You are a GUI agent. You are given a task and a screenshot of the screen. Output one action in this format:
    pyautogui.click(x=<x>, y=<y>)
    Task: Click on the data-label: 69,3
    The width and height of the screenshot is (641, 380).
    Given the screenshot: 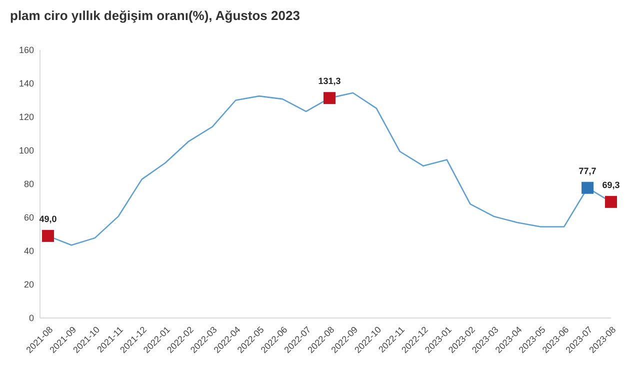 What is the action you would take?
    pyautogui.click(x=611, y=185)
    